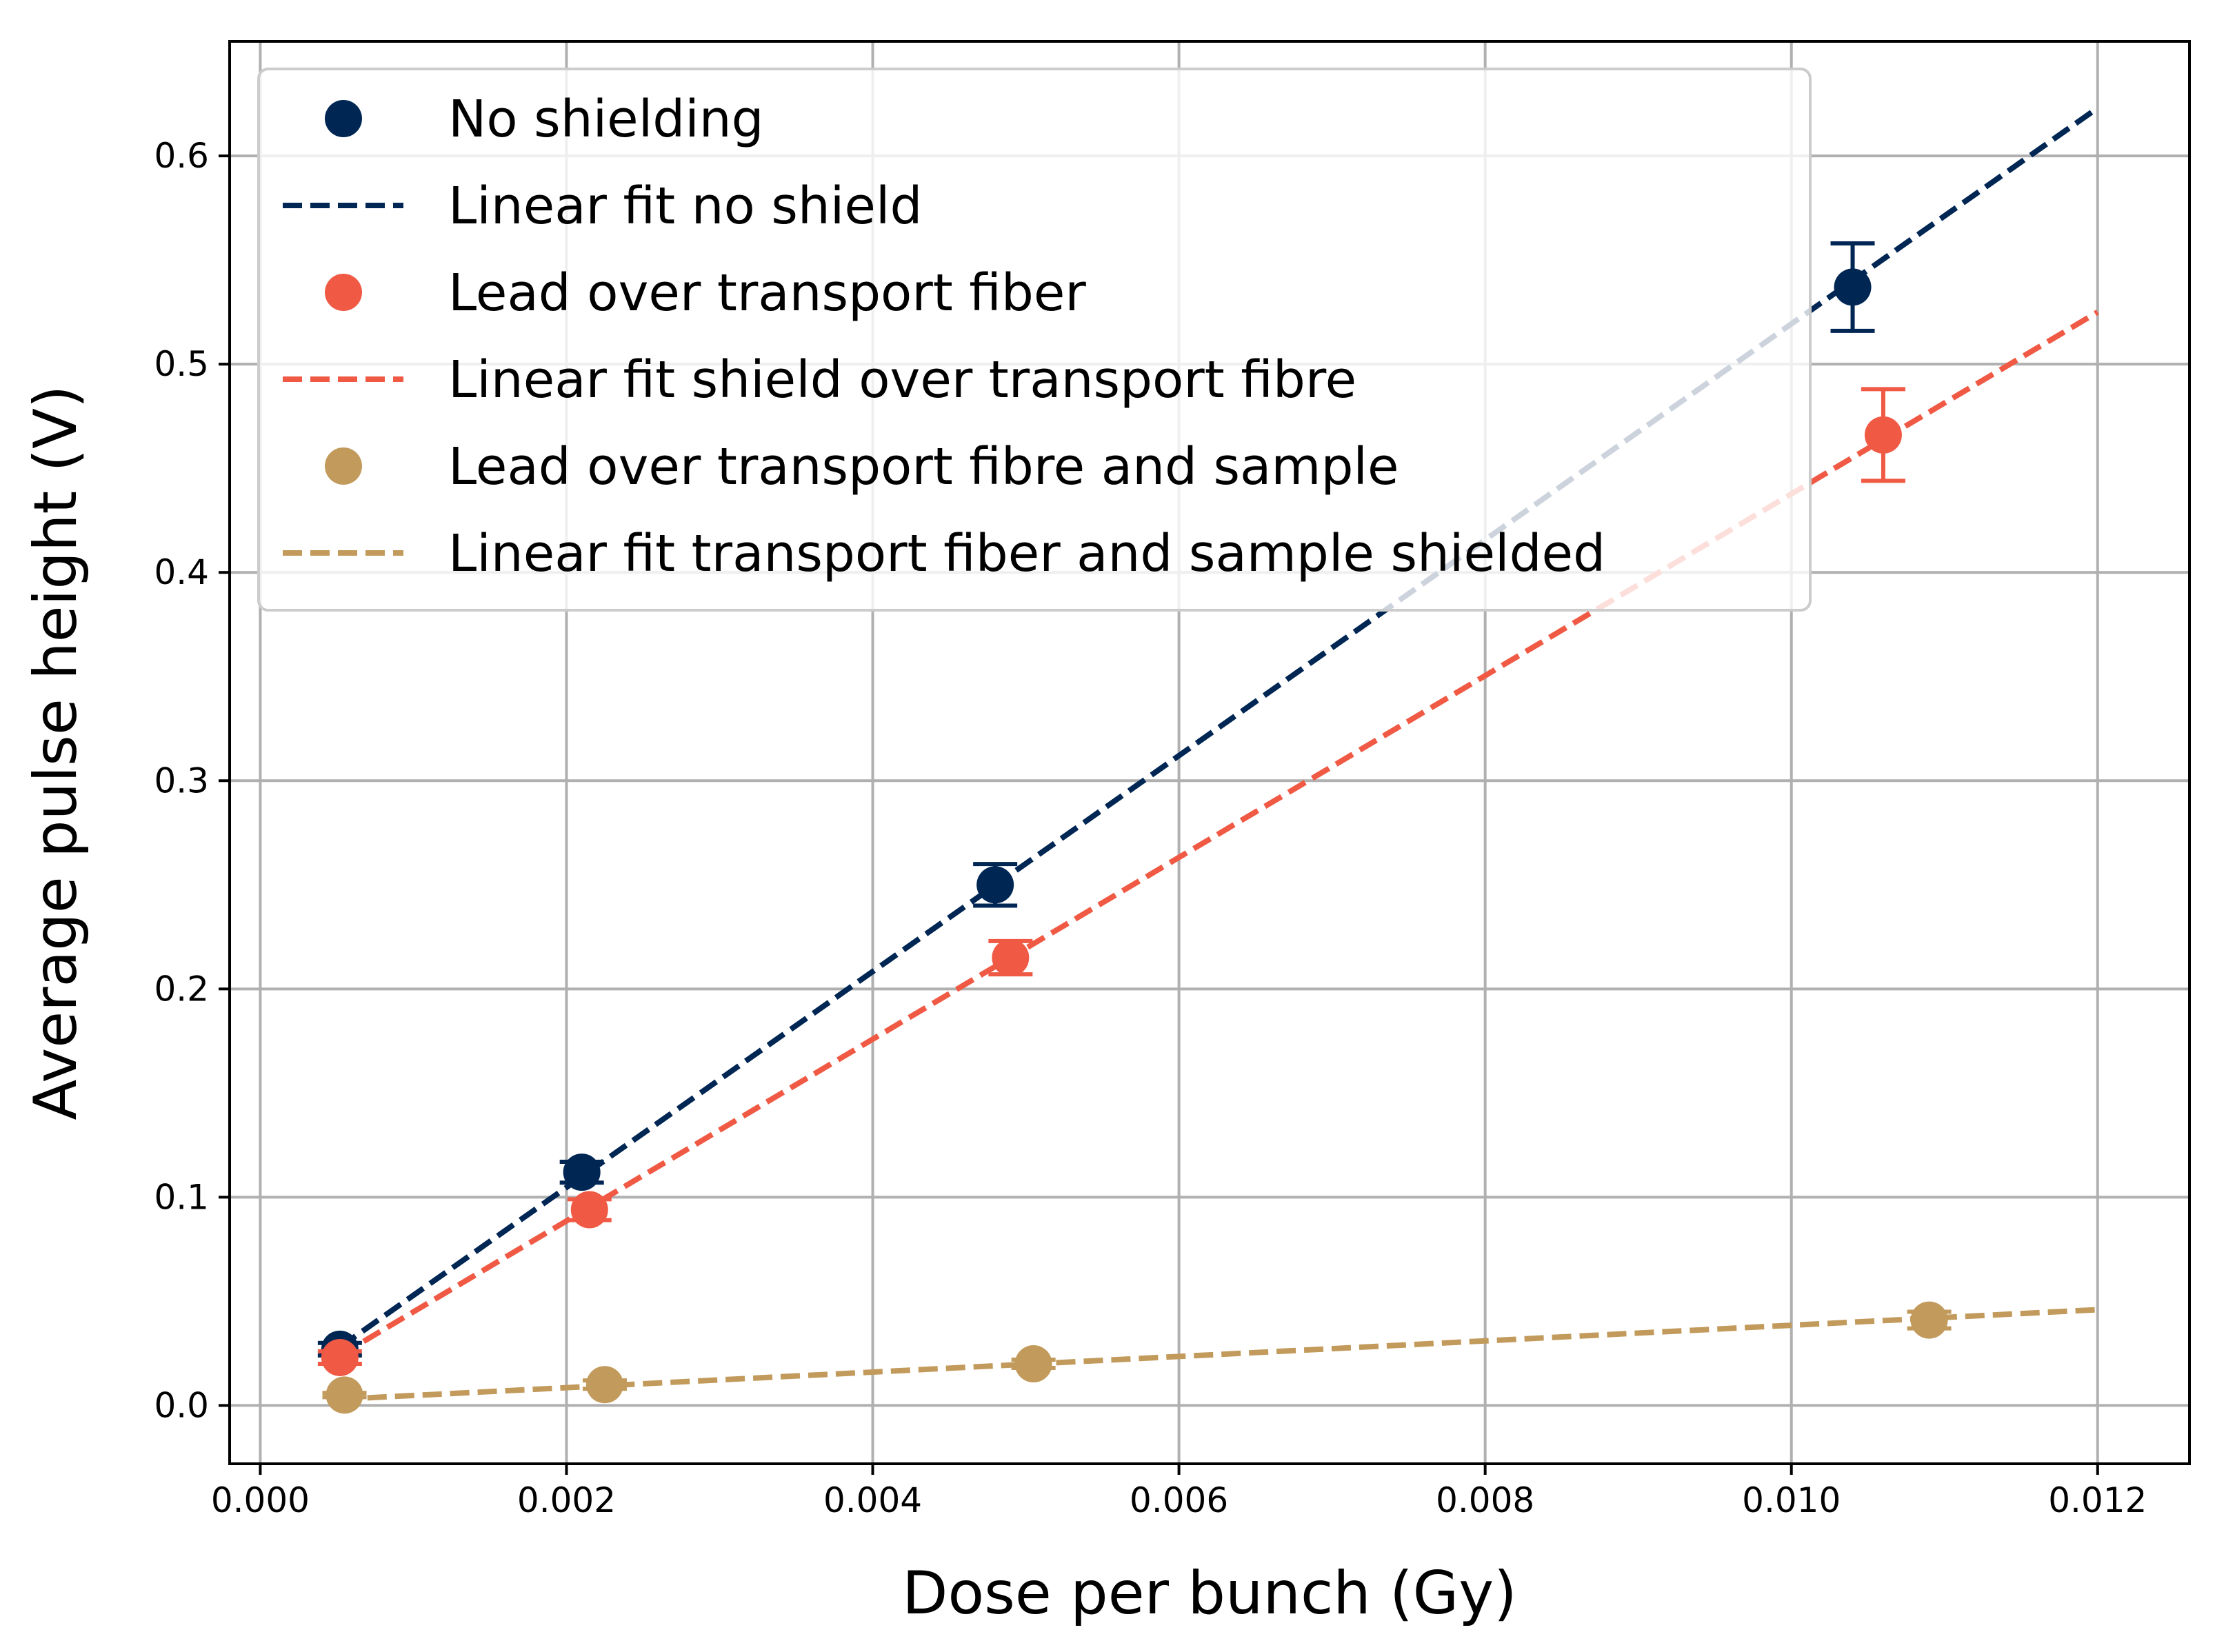 The image size is (2215, 1652). Describe the element at coordinates (55, 752) in the screenshot. I see `y-axis-label: Average pulse height (V)` at that location.